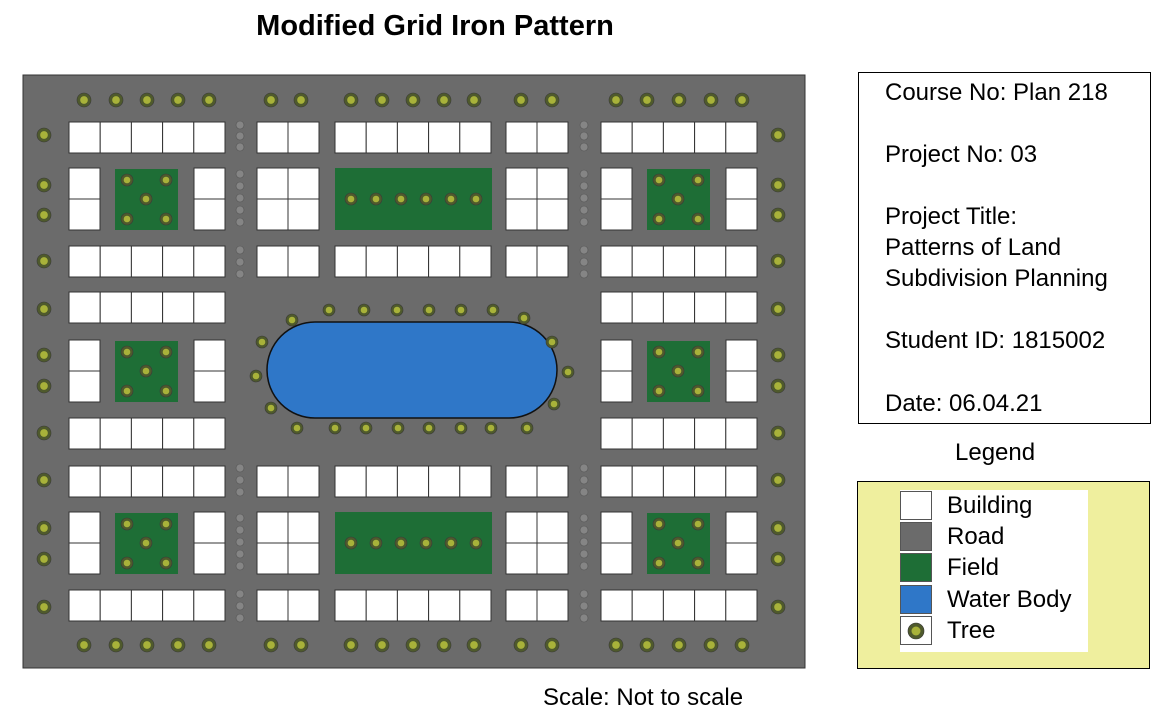  Describe the element at coordinates (916, 567) in the screenshot. I see `field-swatch` at that location.